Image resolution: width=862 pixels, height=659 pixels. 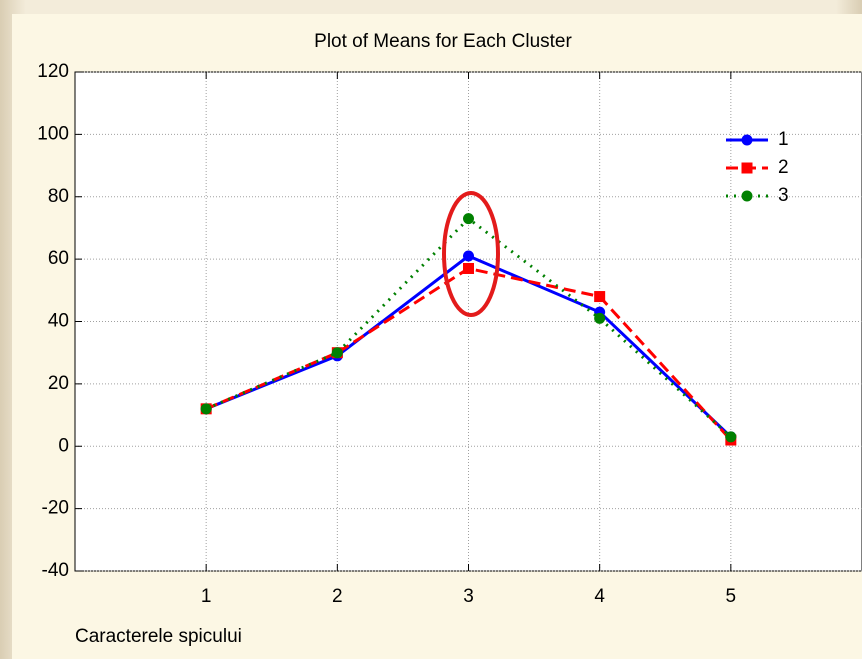 What do you see at coordinates (58, 383) in the screenshot?
I see `y-tick-label: 20` at bounding box center [58, 383].